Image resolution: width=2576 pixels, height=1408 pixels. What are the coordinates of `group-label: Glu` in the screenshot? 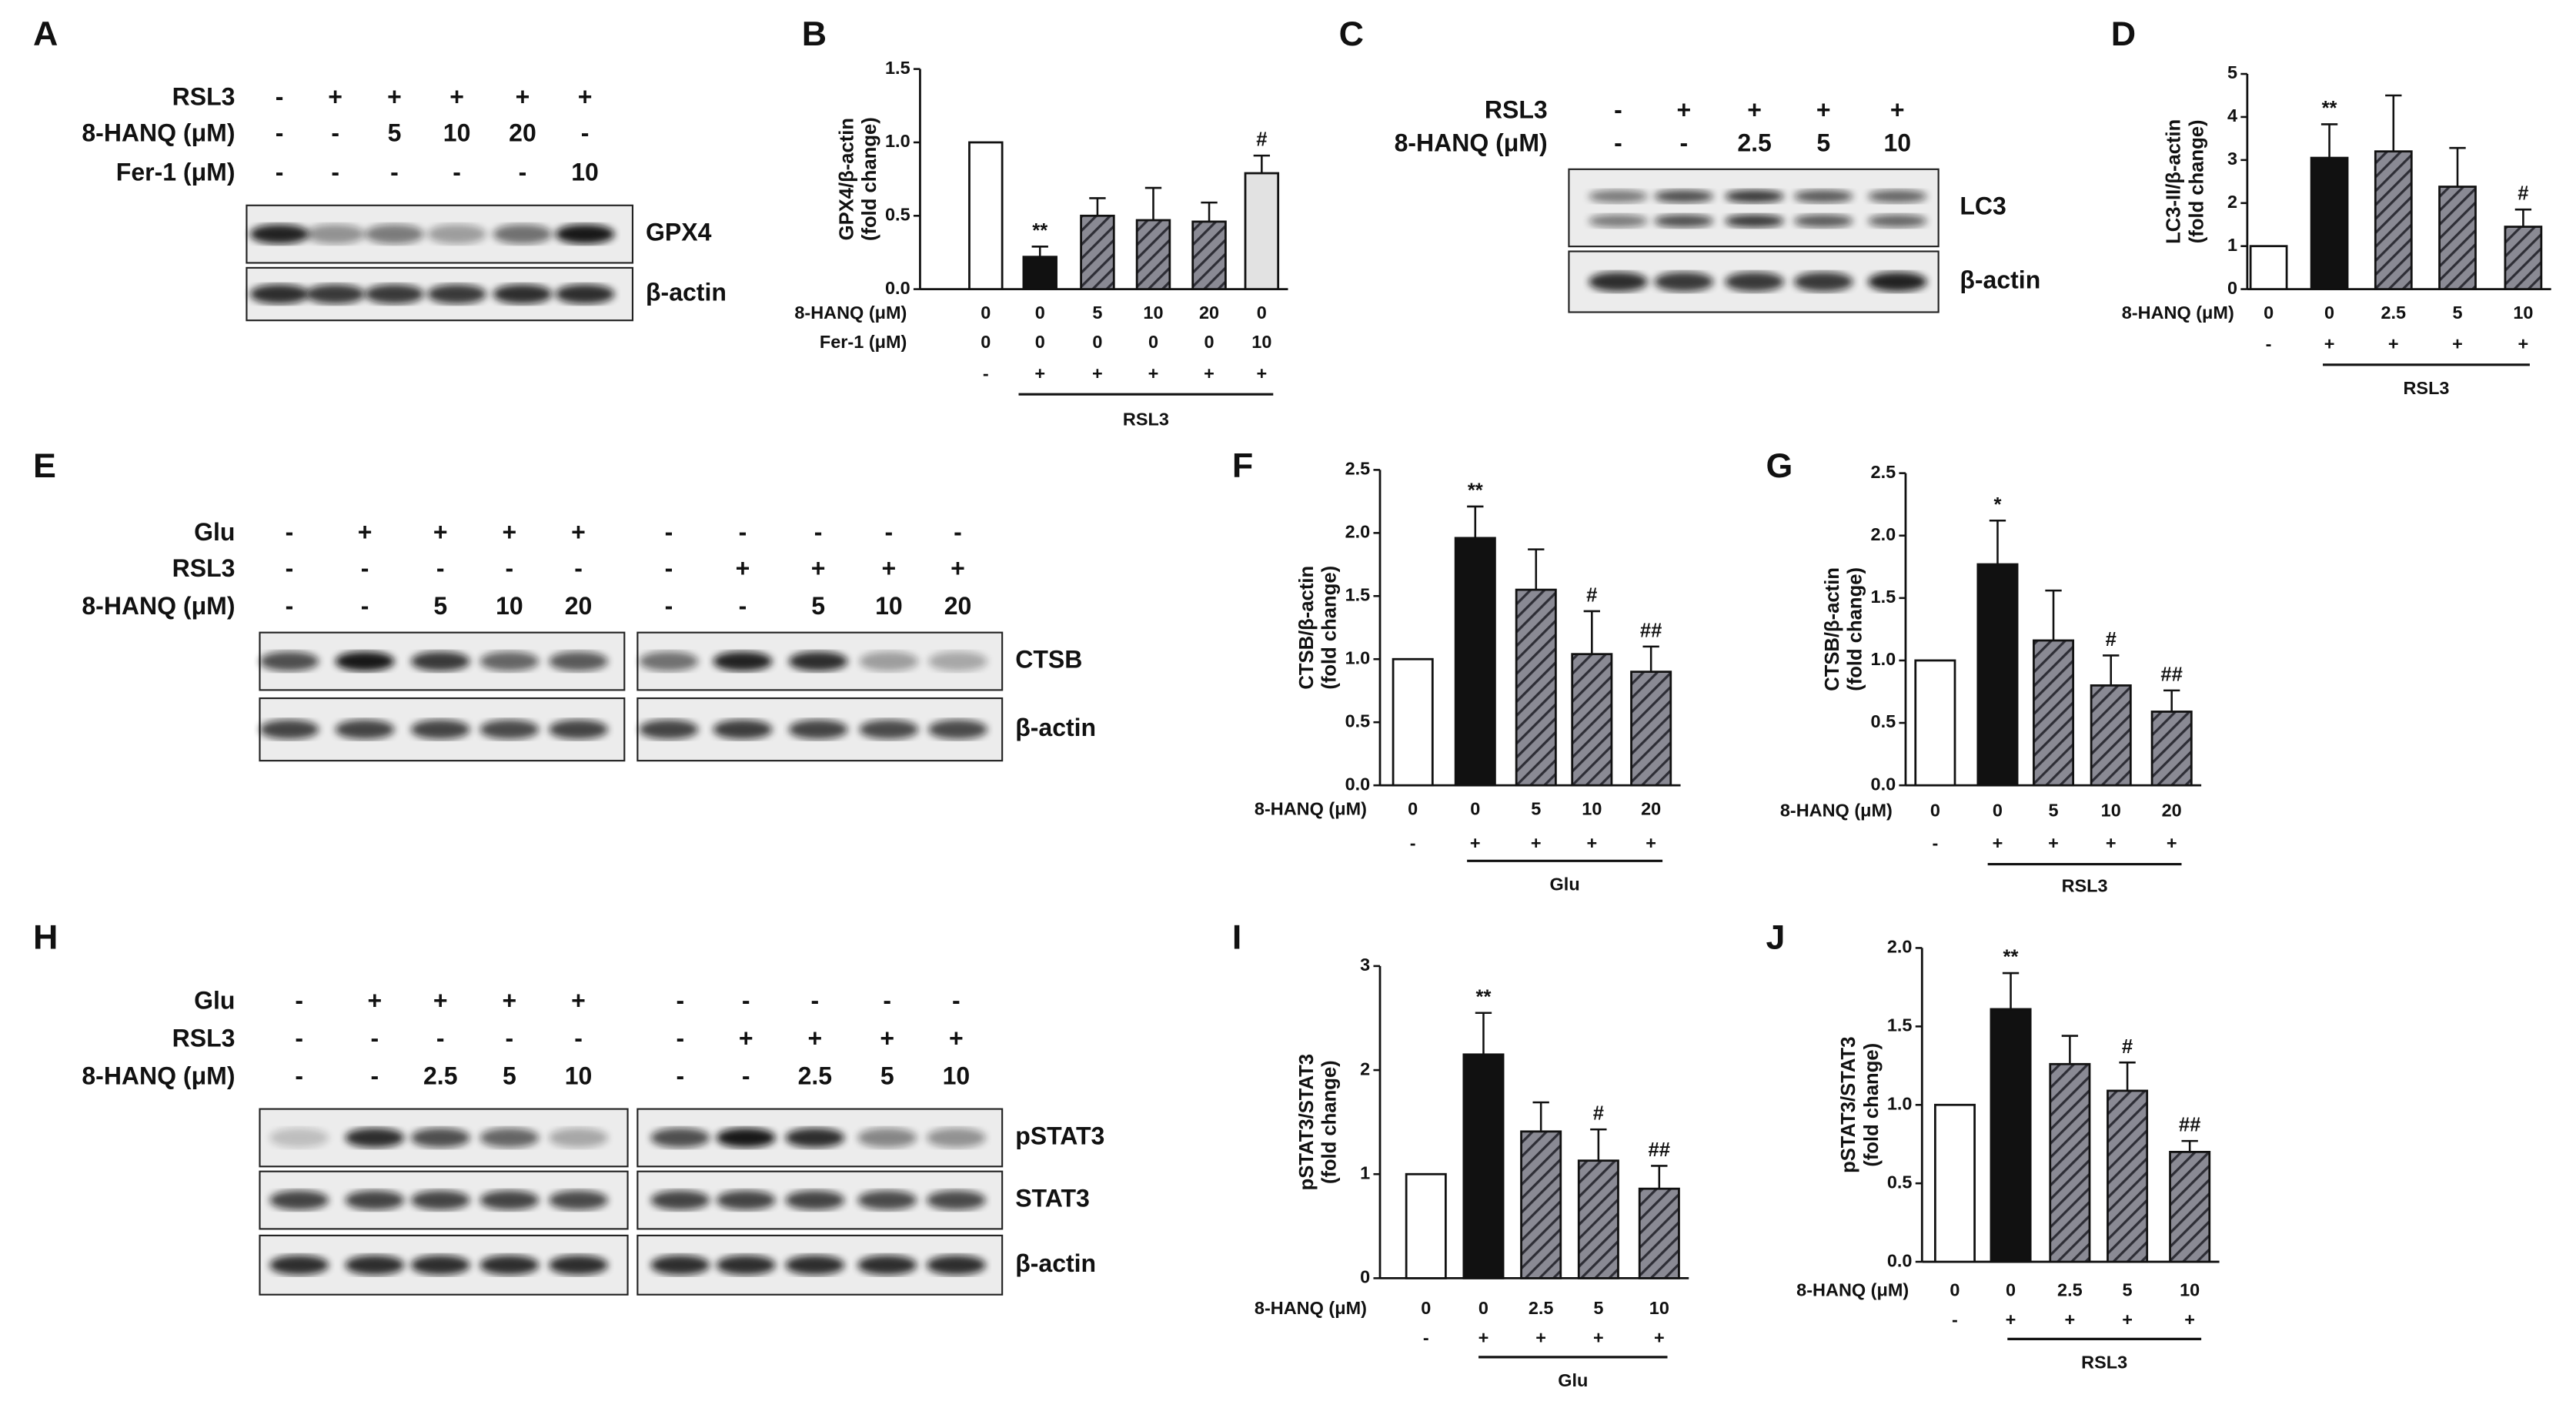 It's located at (1565, 885).